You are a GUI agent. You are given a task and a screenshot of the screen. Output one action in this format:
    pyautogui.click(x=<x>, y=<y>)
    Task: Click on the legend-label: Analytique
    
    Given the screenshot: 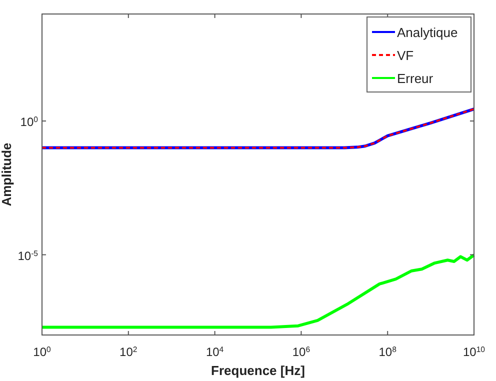 What is the action you would take?
    pyautogui.click(x=427, y=32)
    